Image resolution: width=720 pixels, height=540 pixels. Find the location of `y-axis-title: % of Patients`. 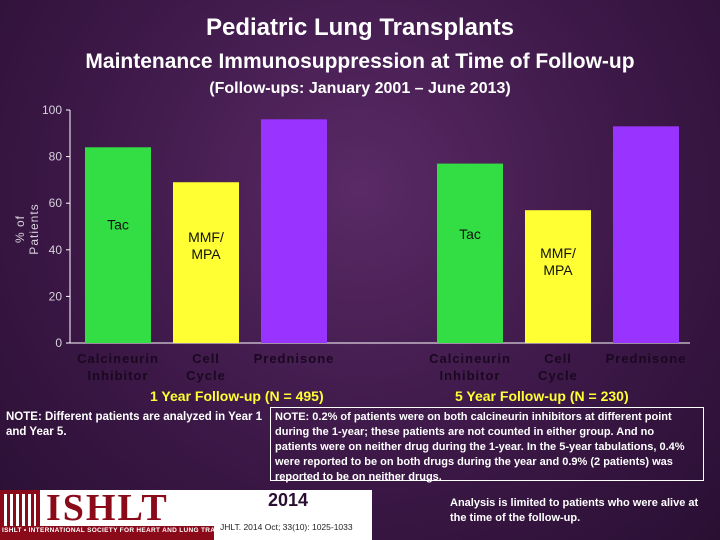

y-axis-title: % of Patients is located at coordinates (27, 229).